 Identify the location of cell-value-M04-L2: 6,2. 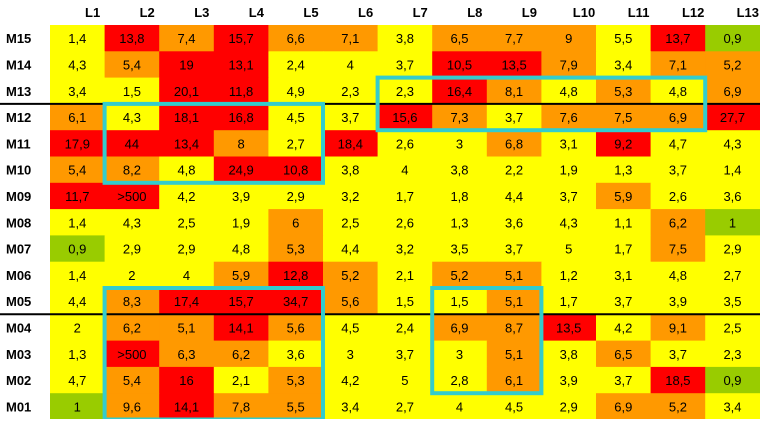
(132, 327).